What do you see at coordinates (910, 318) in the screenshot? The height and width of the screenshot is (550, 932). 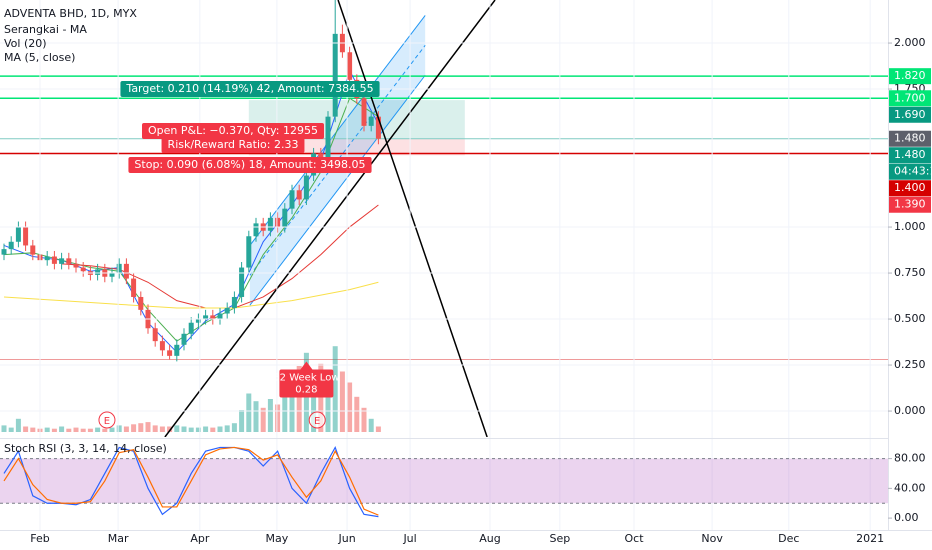 I see `y-tick-label: 0.500` at bounding box center [910, 318].